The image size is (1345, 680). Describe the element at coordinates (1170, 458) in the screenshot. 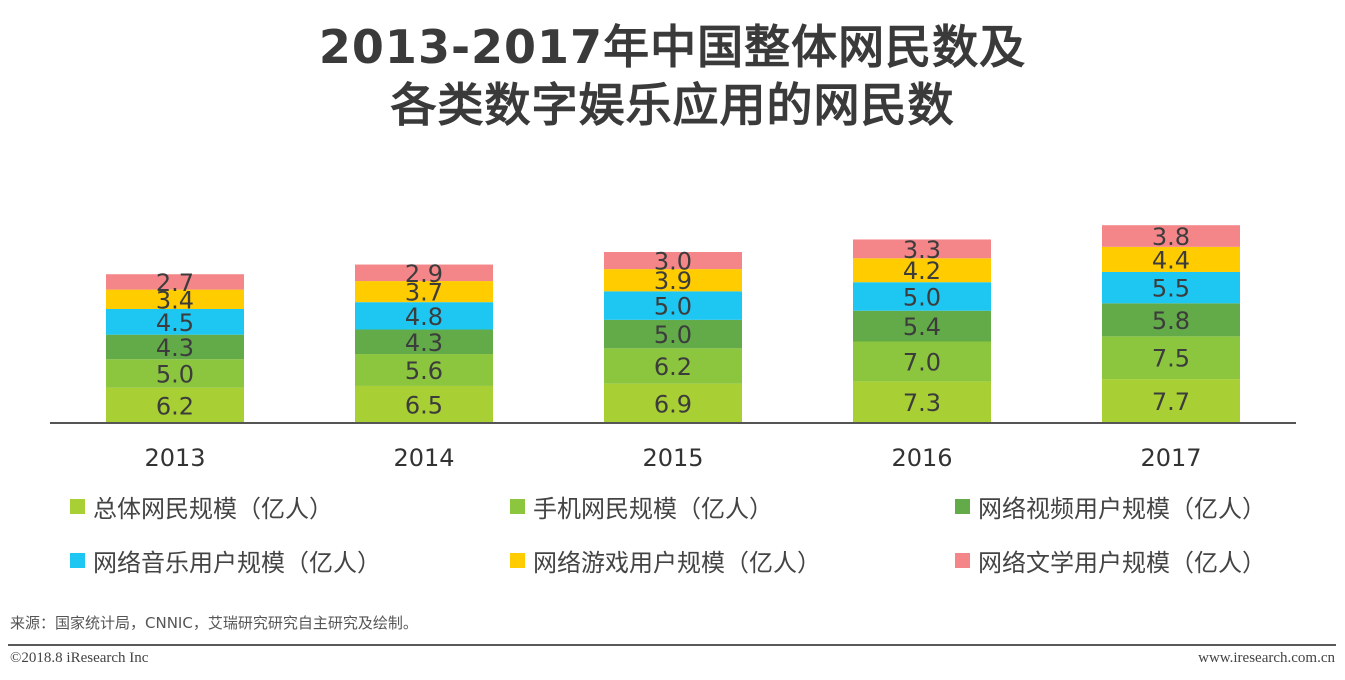

I see `x-tick-label-2017: 2017` at that location.